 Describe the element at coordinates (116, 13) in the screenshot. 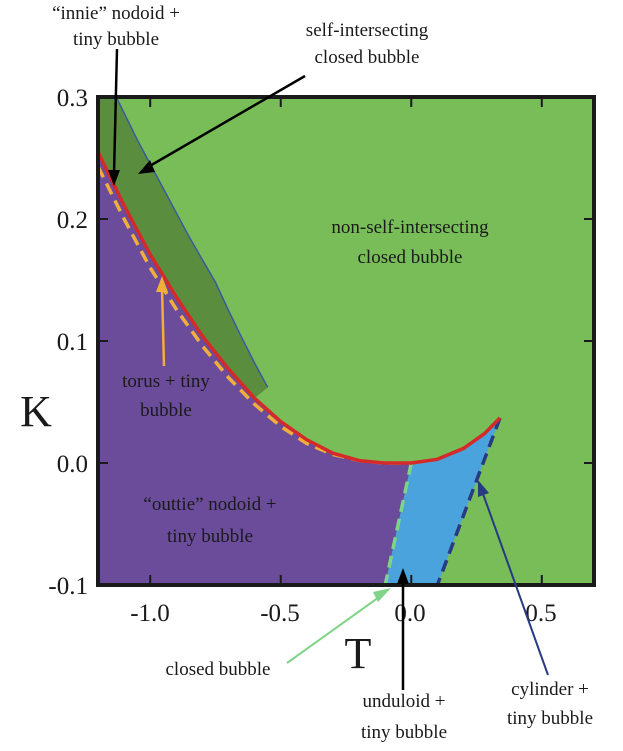

I see `innie-nodoid-label-line-1: “innie” nodoid +` at that location.